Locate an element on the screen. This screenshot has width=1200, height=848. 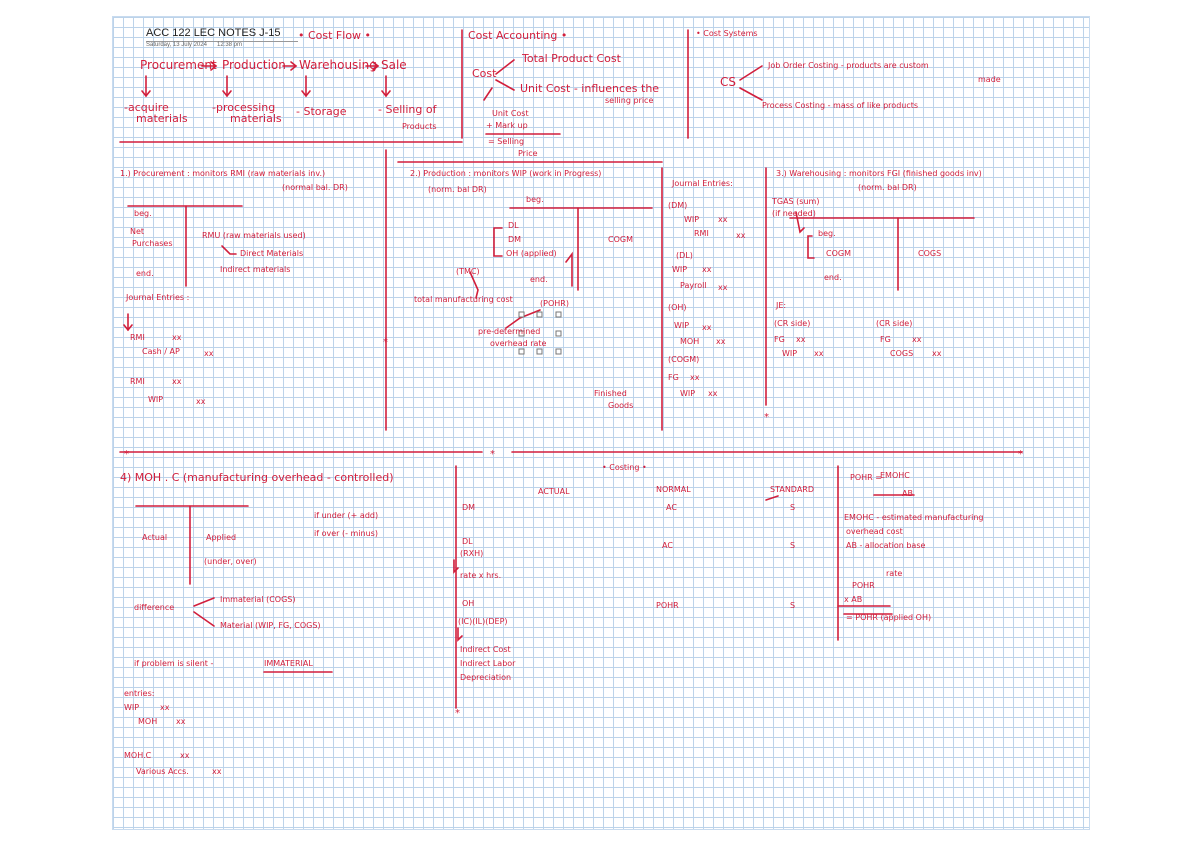
je-col-xx-1: xx is located at coordinates (723, 219).